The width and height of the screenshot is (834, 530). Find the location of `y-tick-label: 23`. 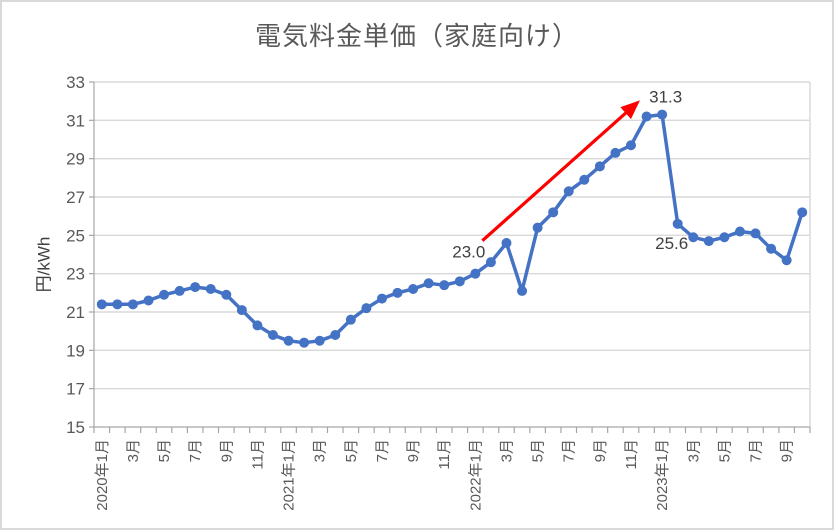

y-tick-label: 23 is located at coordinates (75, 274).